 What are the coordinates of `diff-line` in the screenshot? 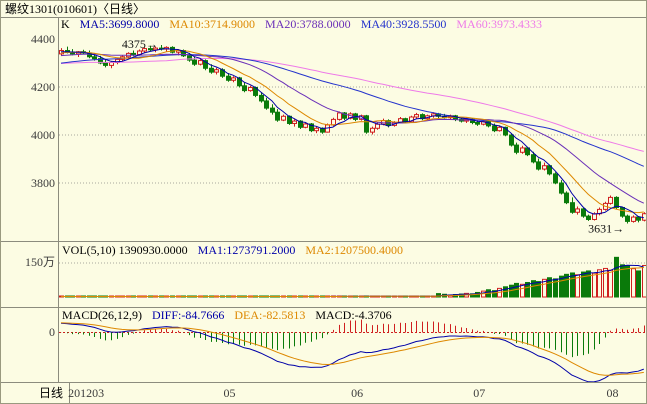 It's located at (352, 352).